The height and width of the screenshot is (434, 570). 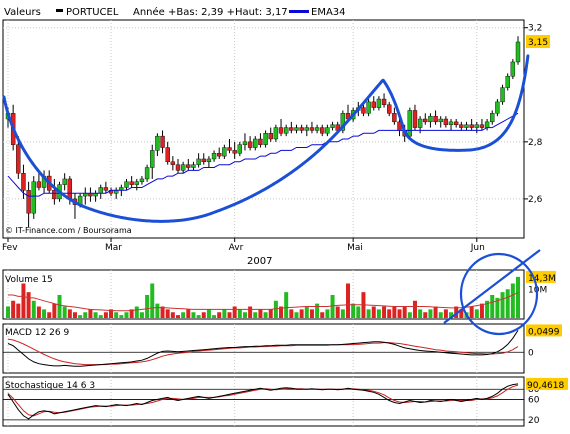 I want to click on macd-signal-line, so click(x=263, y=352).